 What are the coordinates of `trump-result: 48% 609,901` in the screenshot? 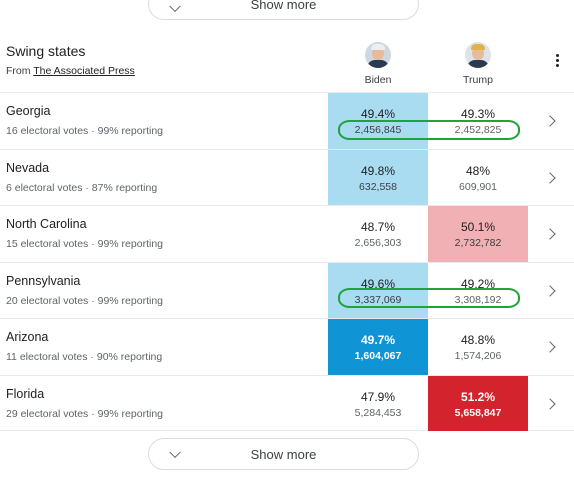 It's located at (478, 178).